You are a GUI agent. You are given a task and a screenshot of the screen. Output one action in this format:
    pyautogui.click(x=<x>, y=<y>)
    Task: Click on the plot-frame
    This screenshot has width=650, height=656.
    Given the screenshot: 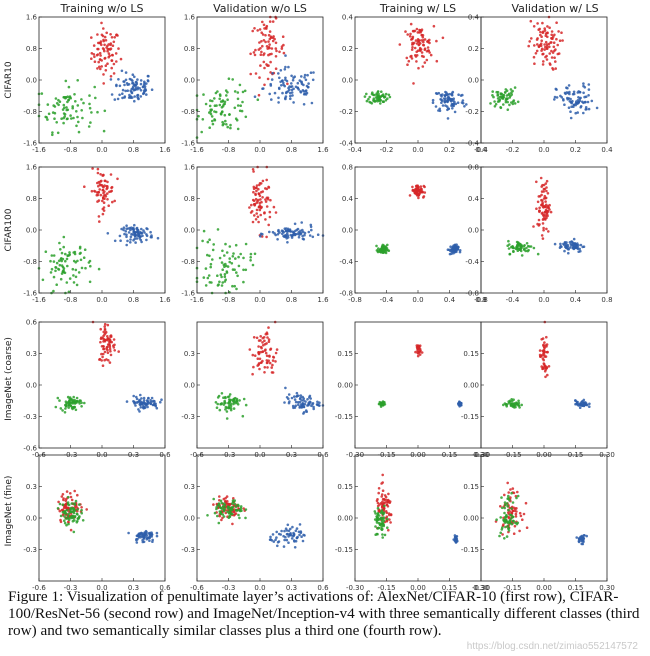 What is the action you would take?
    pyautogui.click(x=260, y=80)
    